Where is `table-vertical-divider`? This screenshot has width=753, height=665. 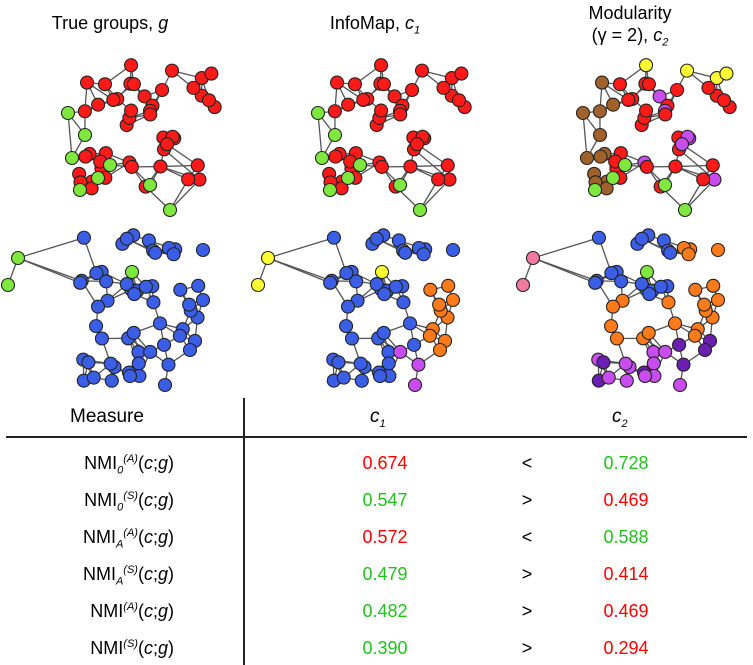
table-vertical-divider is located at coordinates (244, 531).